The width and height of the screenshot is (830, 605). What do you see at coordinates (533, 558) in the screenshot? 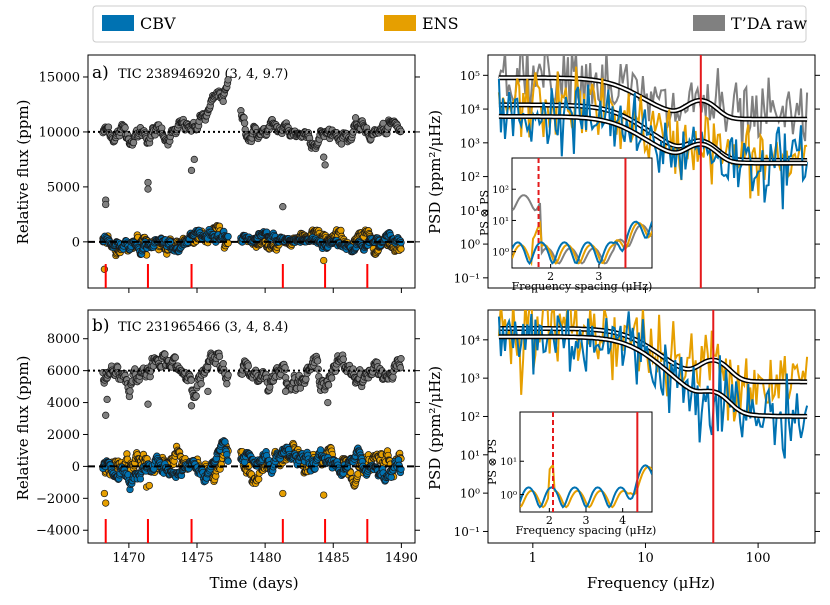
I see `x-tick-label: 1` at bounding box center [533, 558].